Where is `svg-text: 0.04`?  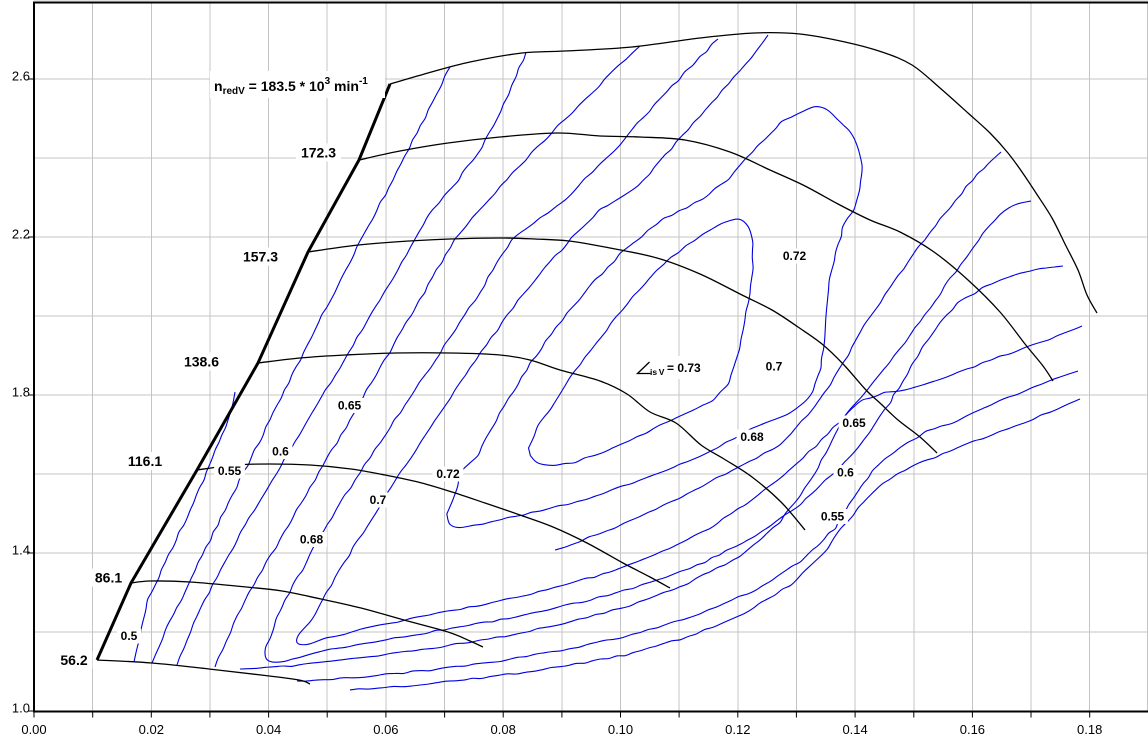 svg-text: 0.04 is located at coordinates (268, 729).